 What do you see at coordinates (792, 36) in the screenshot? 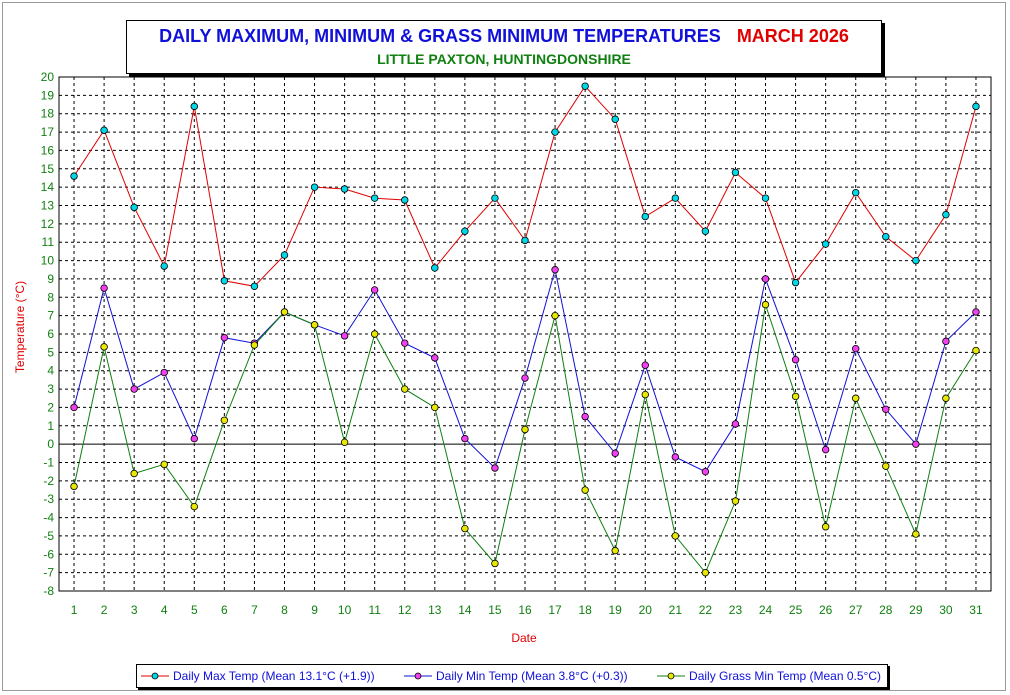
I see `chart-month: MARCH 2026` at bounding box center [792, 36].